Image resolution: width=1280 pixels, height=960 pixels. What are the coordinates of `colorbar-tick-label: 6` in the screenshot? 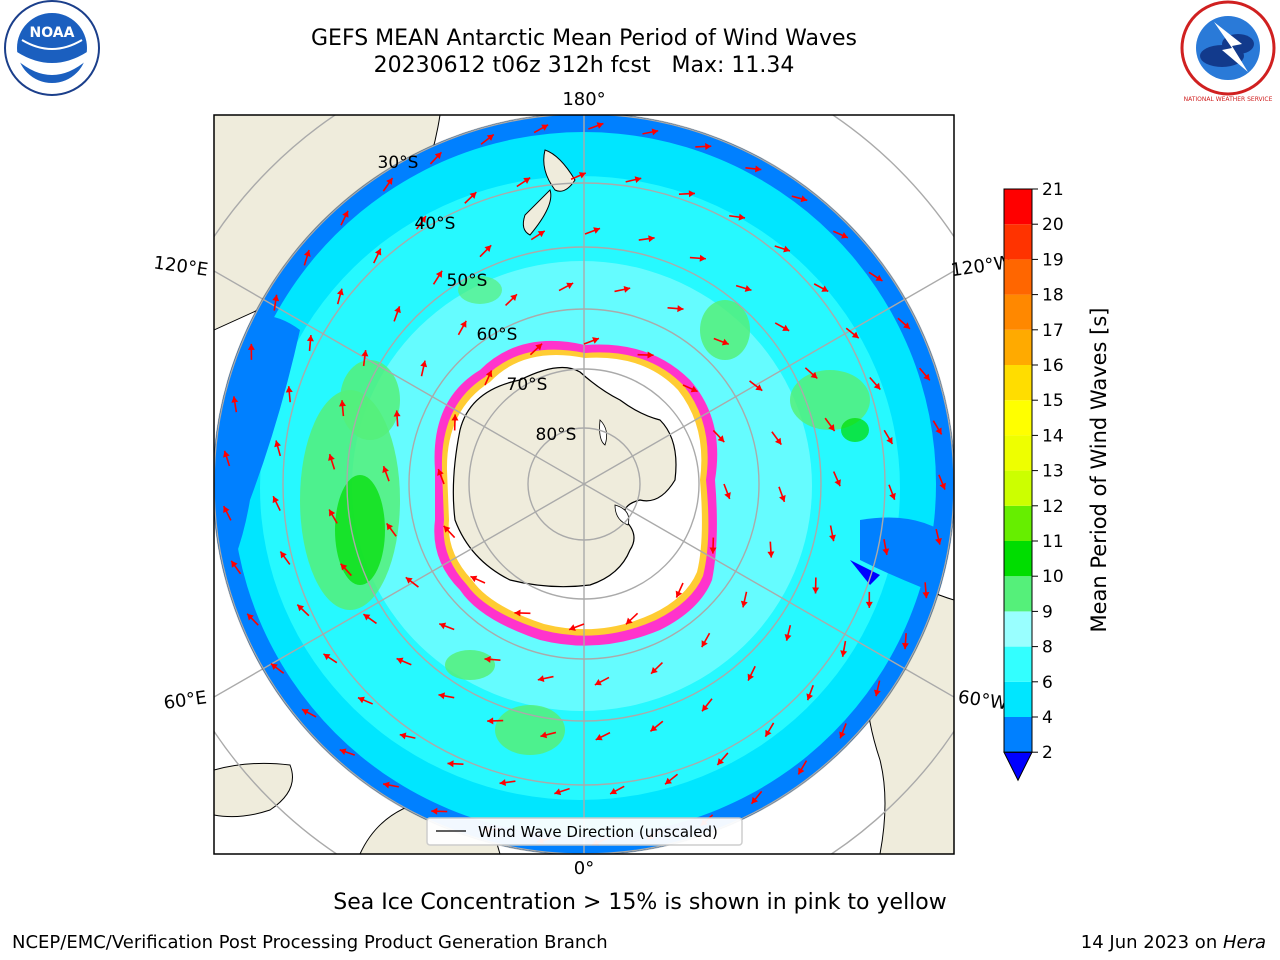 It's located at (1047, 683).